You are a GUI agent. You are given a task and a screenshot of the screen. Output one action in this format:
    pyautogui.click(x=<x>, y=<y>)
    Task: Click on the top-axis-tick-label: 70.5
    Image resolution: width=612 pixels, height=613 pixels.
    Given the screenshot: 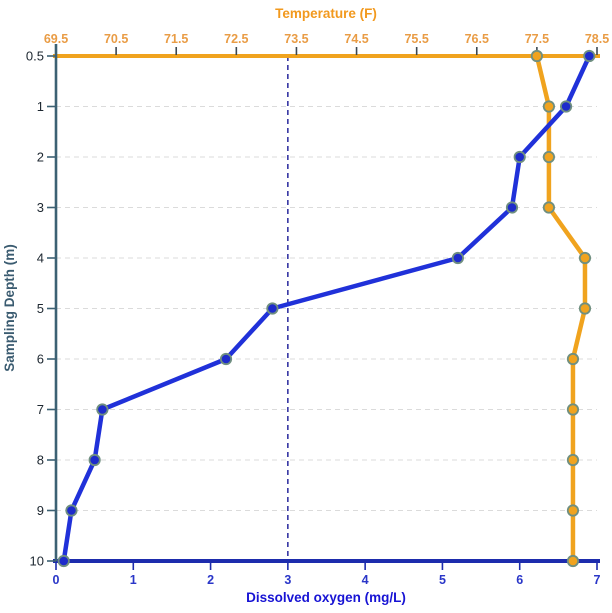 What is the action you would take?
    pyautogui.click(x=116, y=39)
    